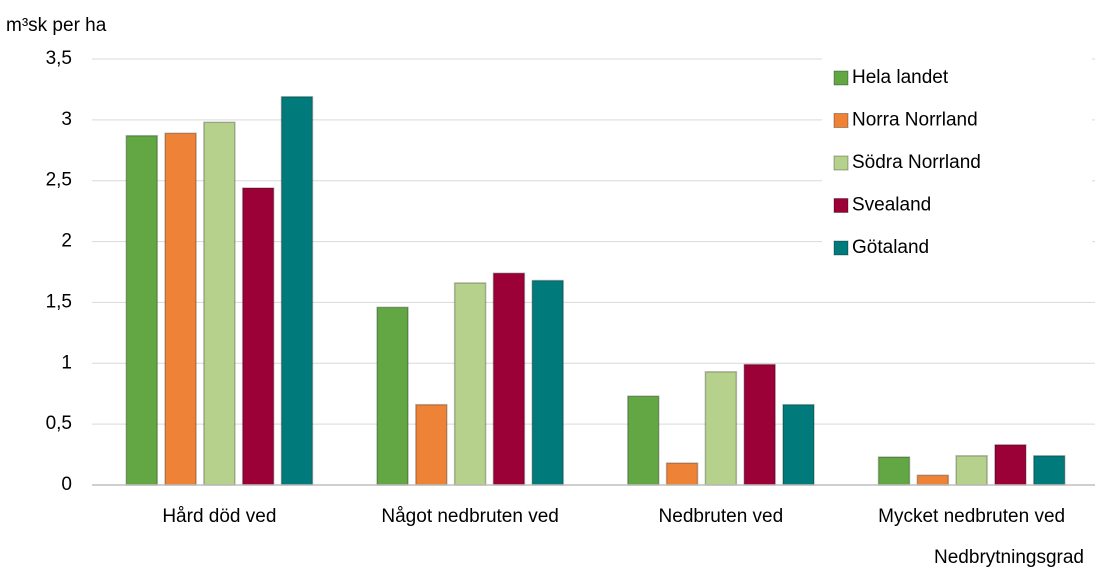 This screenshot has width=1100, height=573. Describe the element at coordinates (1009, 557) in the screenshot. I see `x-axis-label: Nedbrytningsgrad` at that location.